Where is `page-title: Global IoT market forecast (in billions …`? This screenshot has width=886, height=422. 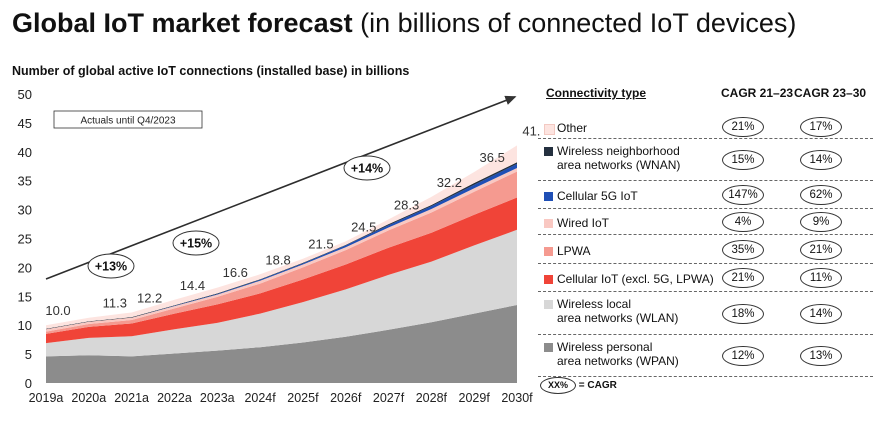 page-title: Global IoT market forecast (in billions … is located at coordinates (404, 23).